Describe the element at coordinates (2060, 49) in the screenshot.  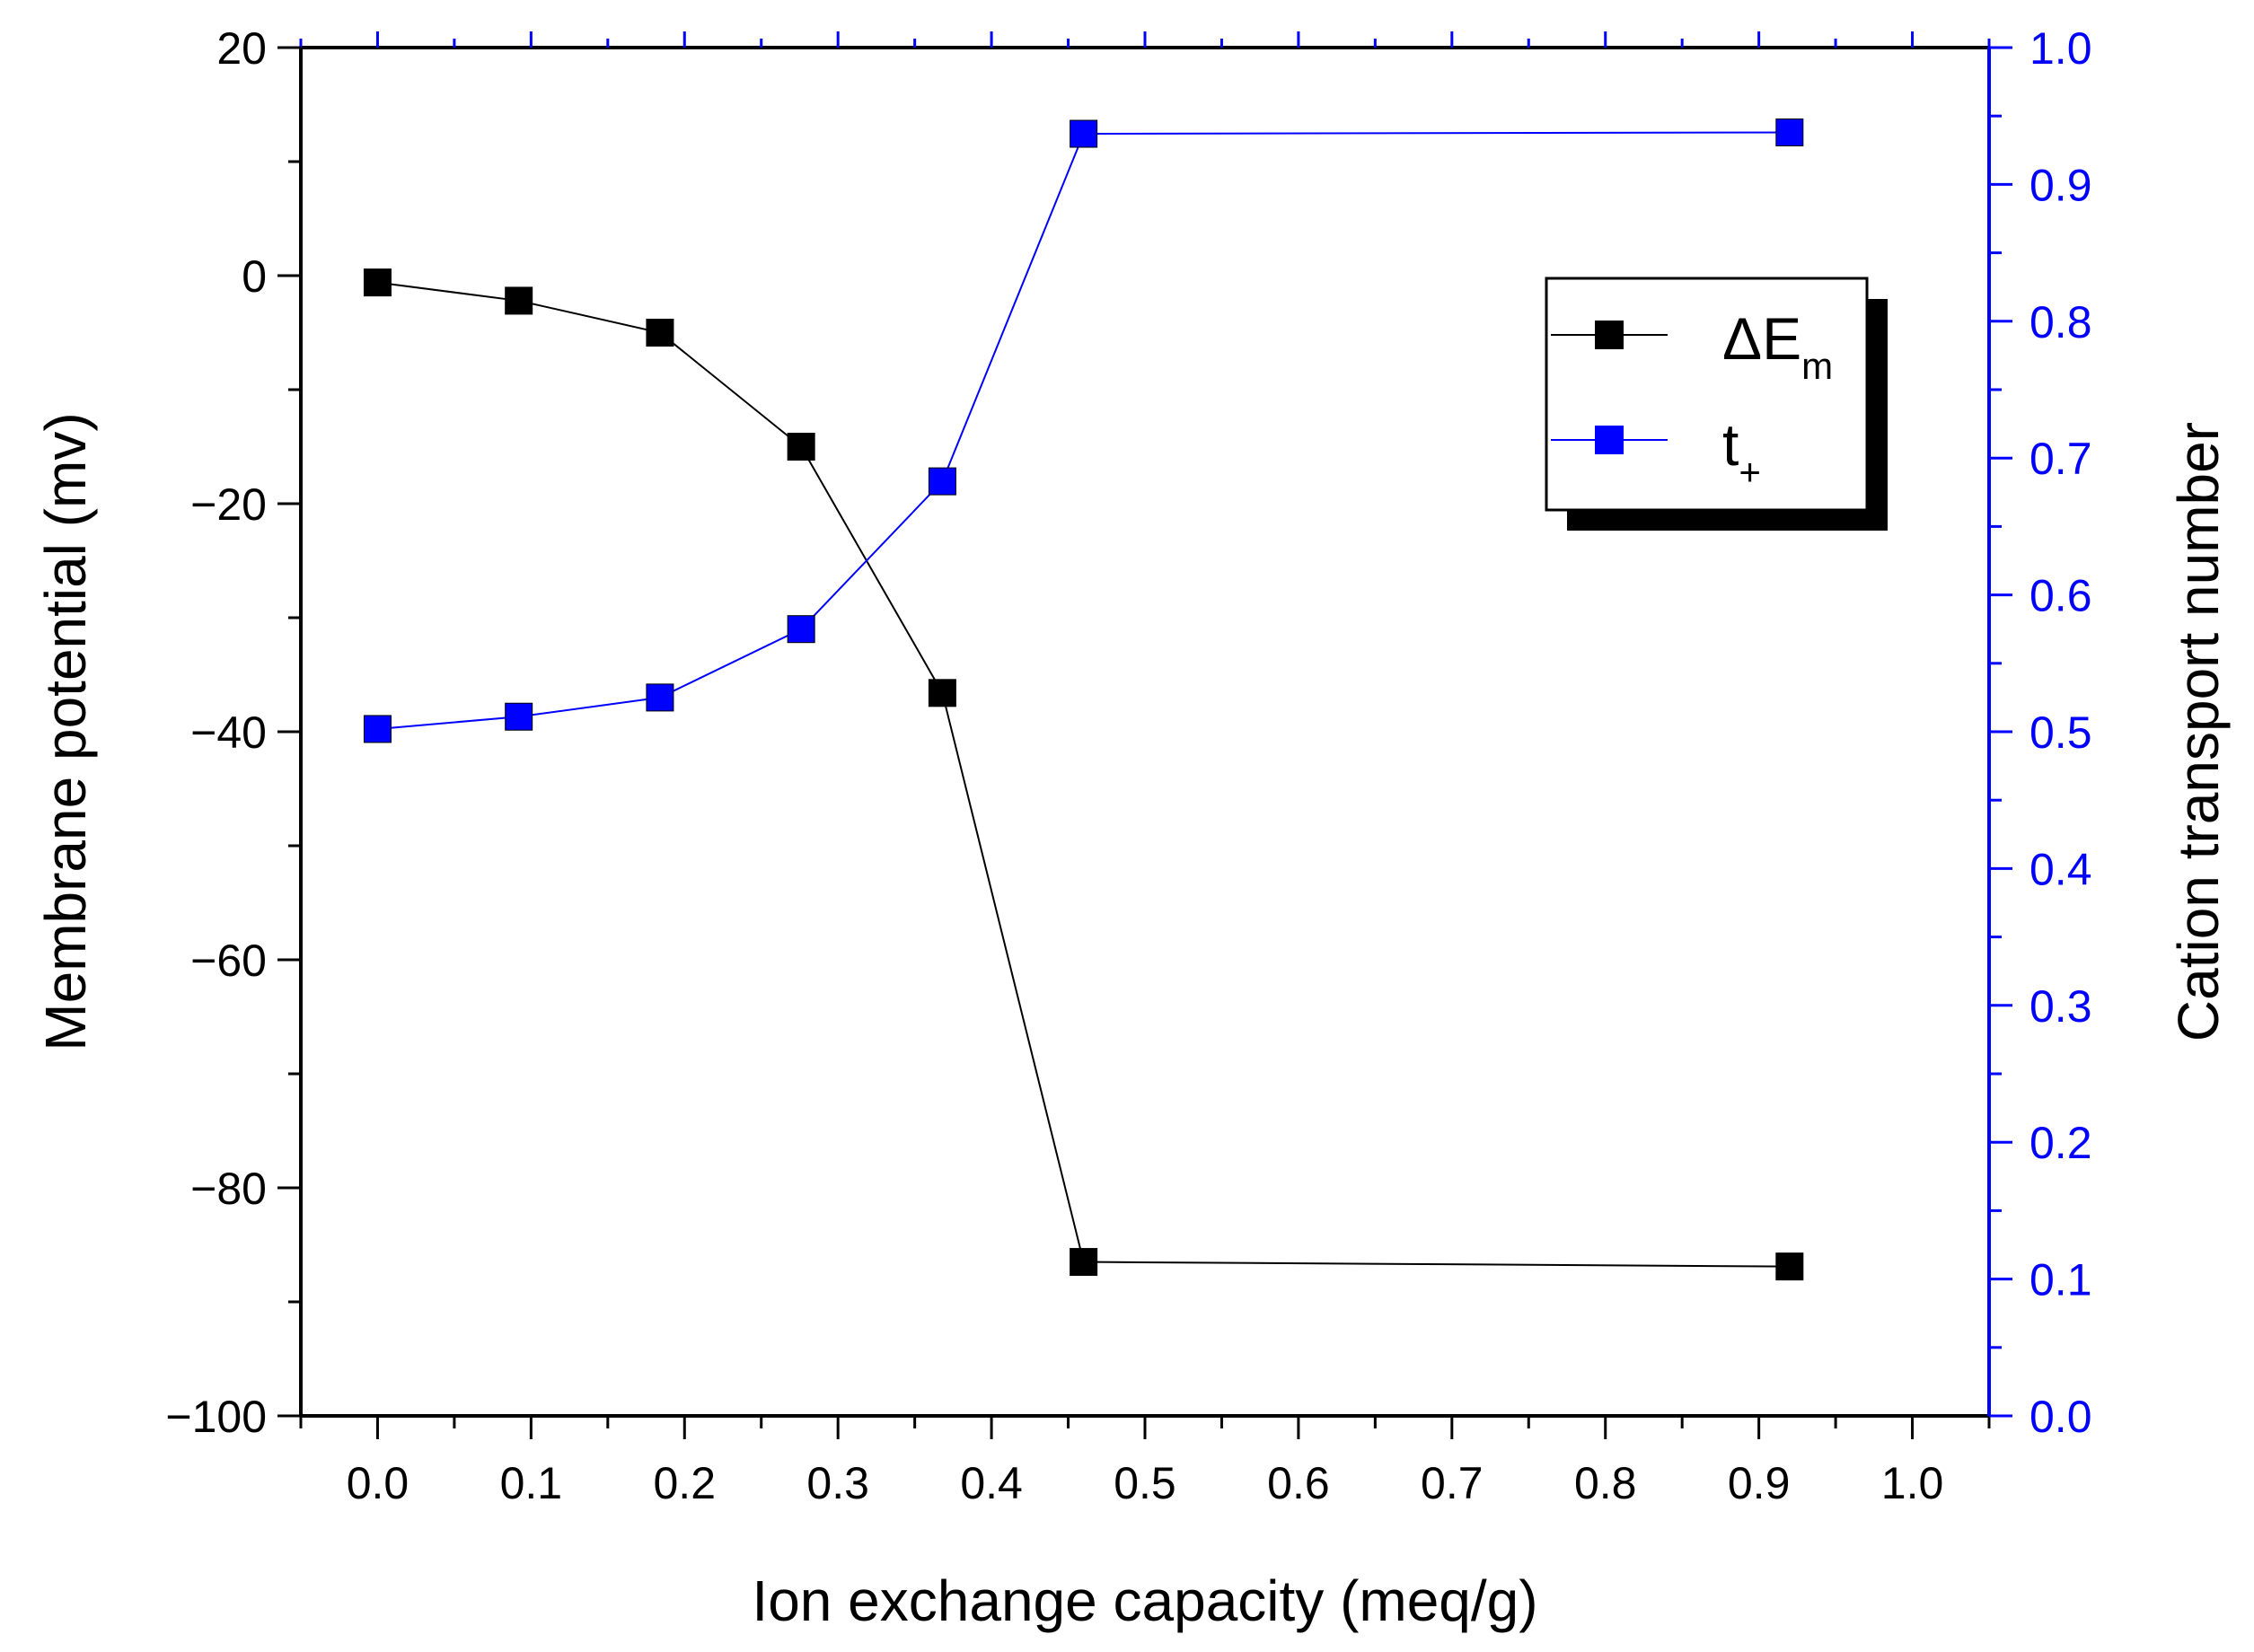
I see `y-right-tick-label: 1.0` at that location.